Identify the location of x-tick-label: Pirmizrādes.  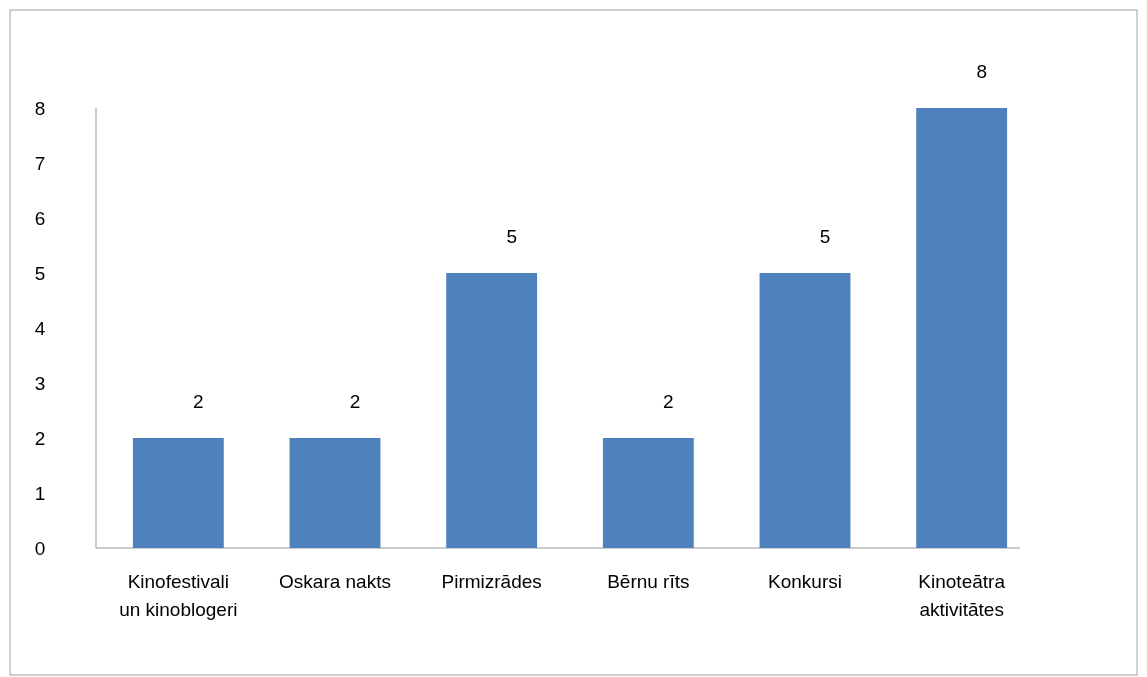
(491, 581).